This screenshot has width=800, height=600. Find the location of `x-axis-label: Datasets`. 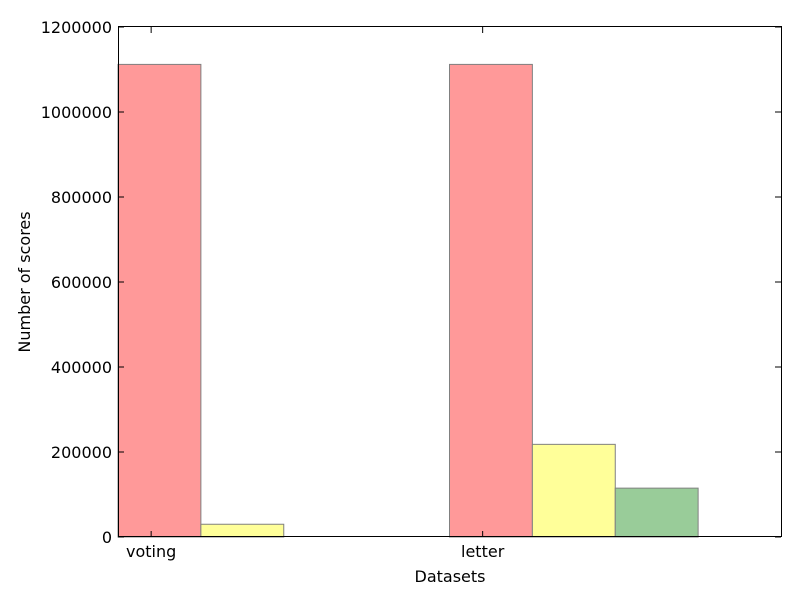

x-axis-label: Datasets is located at coordinates (450, 576).